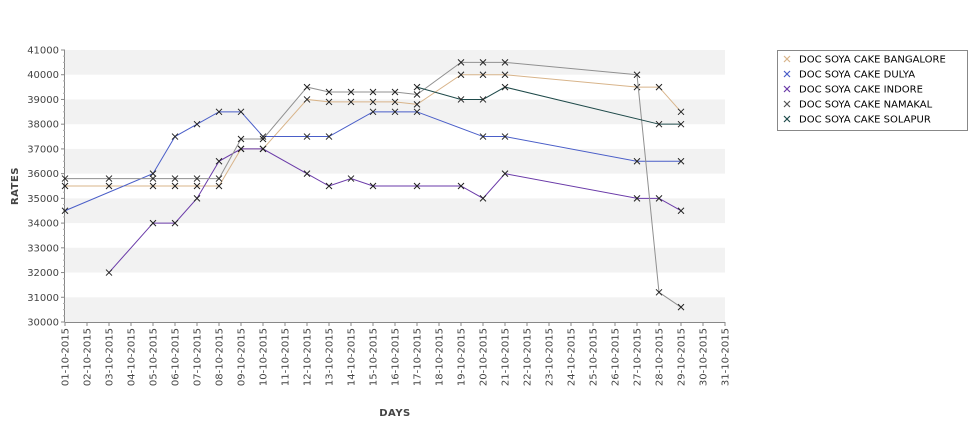 This screenshot has height=429, width=975. What do you see at coordinates (857, 75) in the screenshot?
I see `legend-label: DOC SOYA CAKE DULYA` at bounding box center [857, 75].